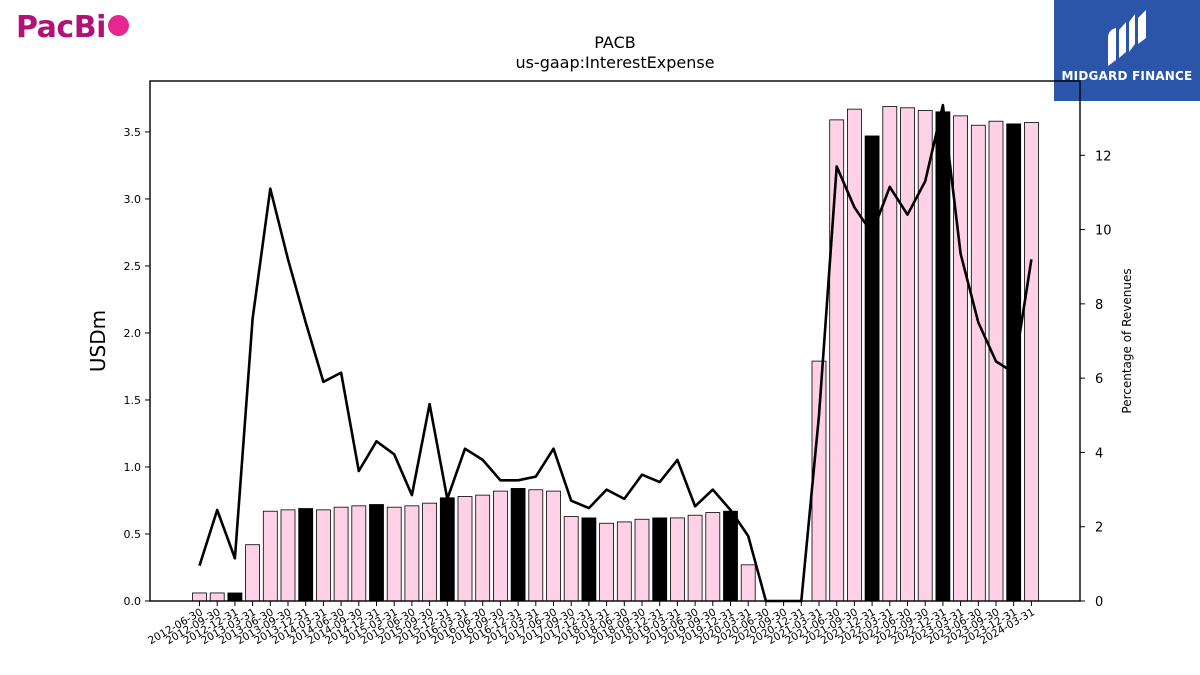  I want to click on pacbio-logo-dot-icon, so click(118, 25).